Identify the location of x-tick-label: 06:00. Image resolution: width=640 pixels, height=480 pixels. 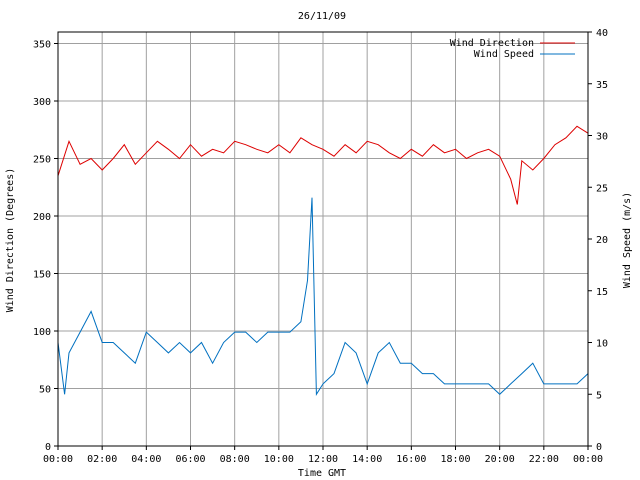
(190, 459).